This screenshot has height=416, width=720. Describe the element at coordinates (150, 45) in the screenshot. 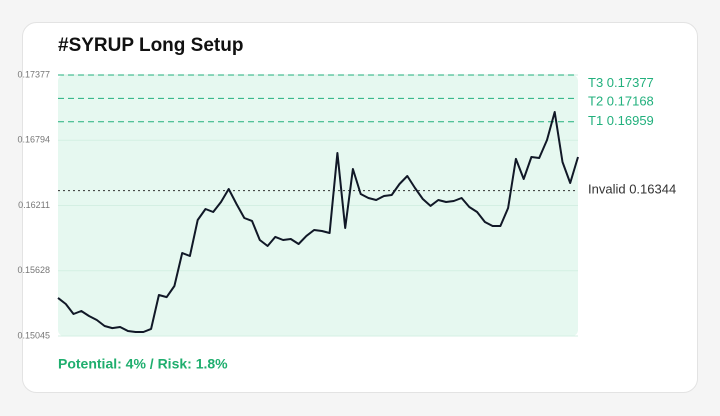

I see `chart-title: #SYRUP Long Setup` at that location.